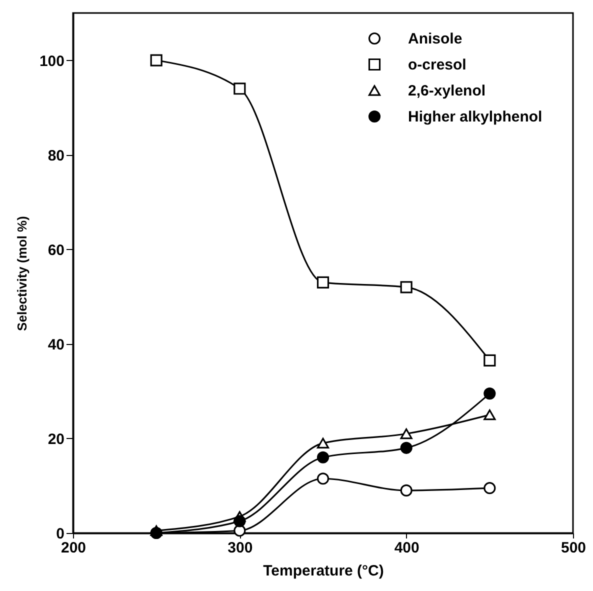 This screenshot has height=591, width=593. Describe the element at coordinates (51, 61) in the screenshot. I see `y-tick-label: 100` at that location.